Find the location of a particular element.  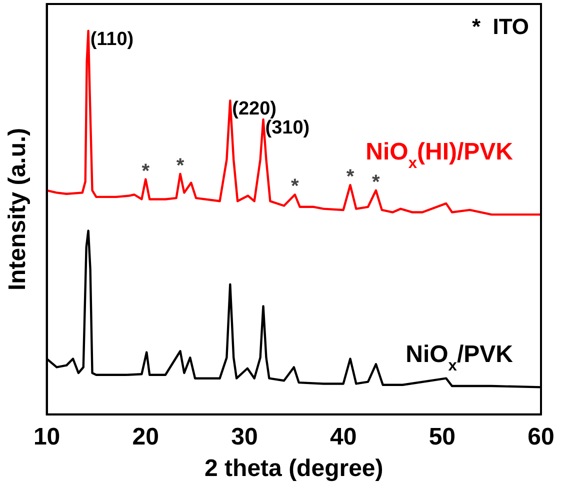

annotation: * ITO is located at coordinates (501, 26).